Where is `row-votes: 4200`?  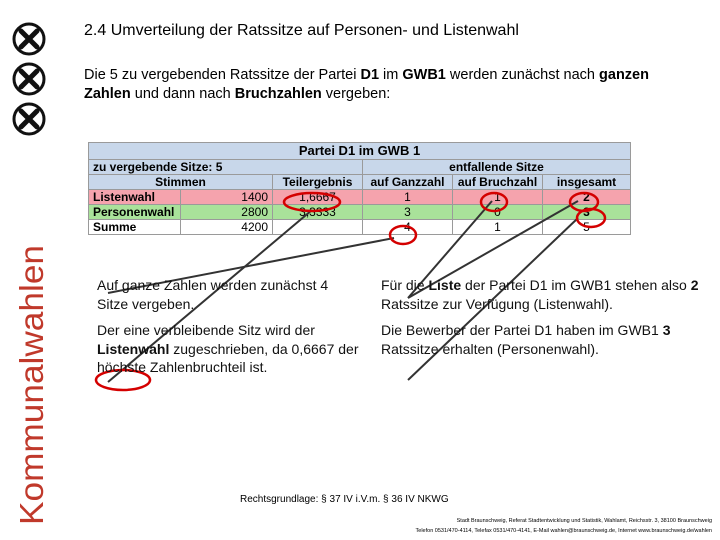
row-votes: 4200 is located at coordinates (226, 227).